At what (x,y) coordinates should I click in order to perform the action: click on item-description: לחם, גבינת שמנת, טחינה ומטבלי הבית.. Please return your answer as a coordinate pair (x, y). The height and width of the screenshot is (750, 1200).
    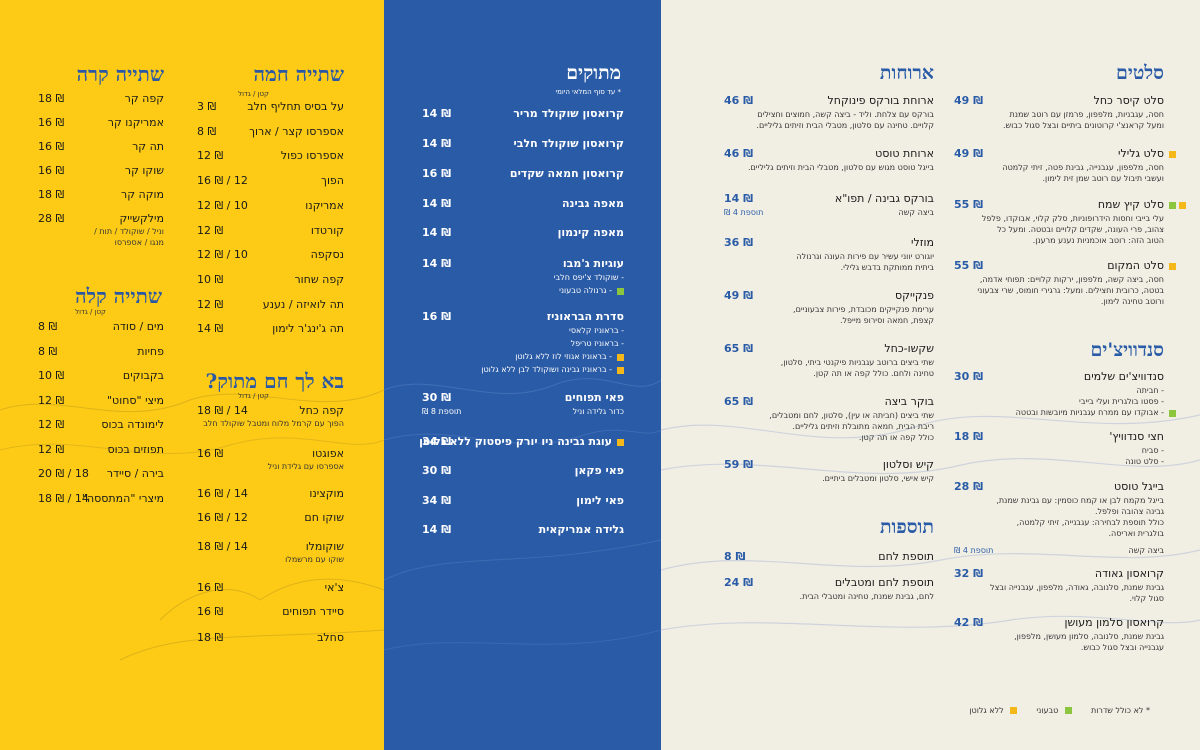
    Looking at the image, I should click on (866, 596).